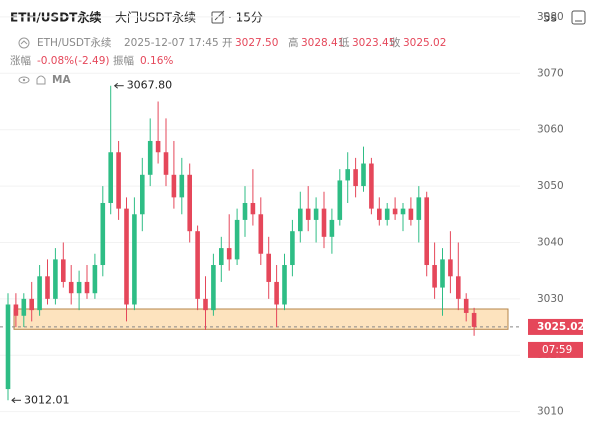 The width and height of the screenshot is (595, 441). What do you see at coordinates (123, 60) in the screenshot?
I see `amplitude-label: 振幅` at bounding box center [123, 60].